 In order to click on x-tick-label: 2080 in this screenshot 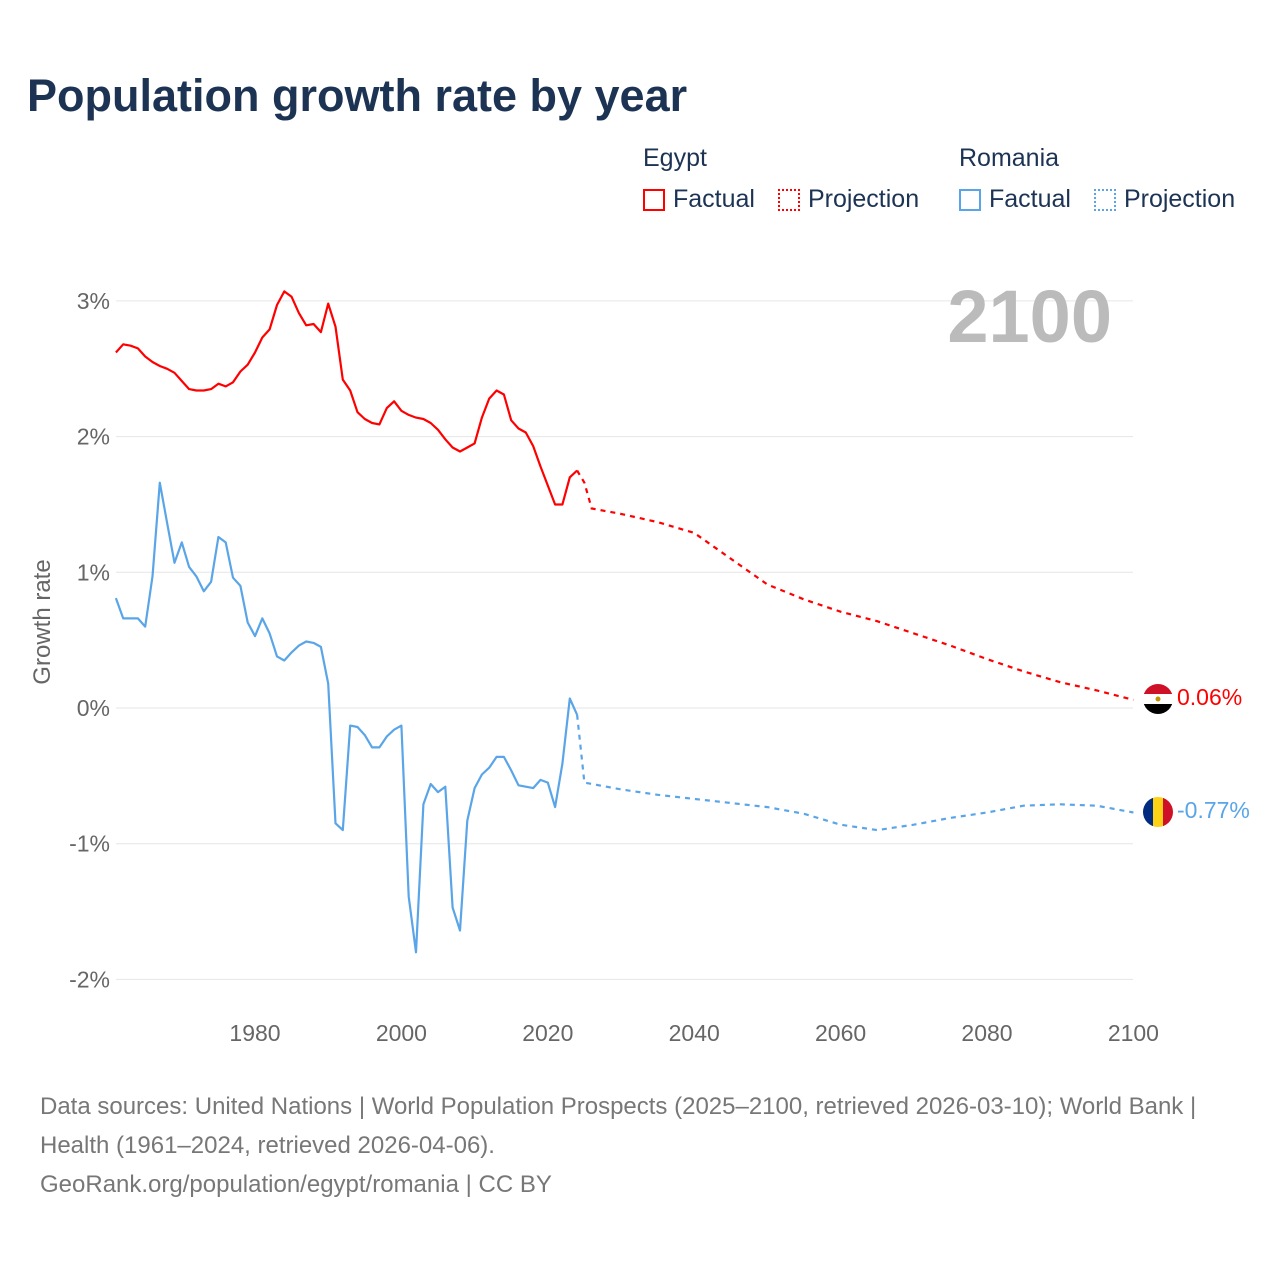, I will do `click(986, 1033)`.